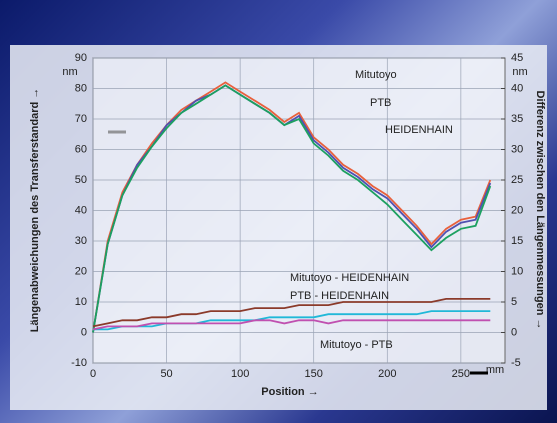 This screenshot has width=557, height=423. Describe the element at coordinates (516, 363) in the screenshot. I see `y2-tick-label: -5` at that location.